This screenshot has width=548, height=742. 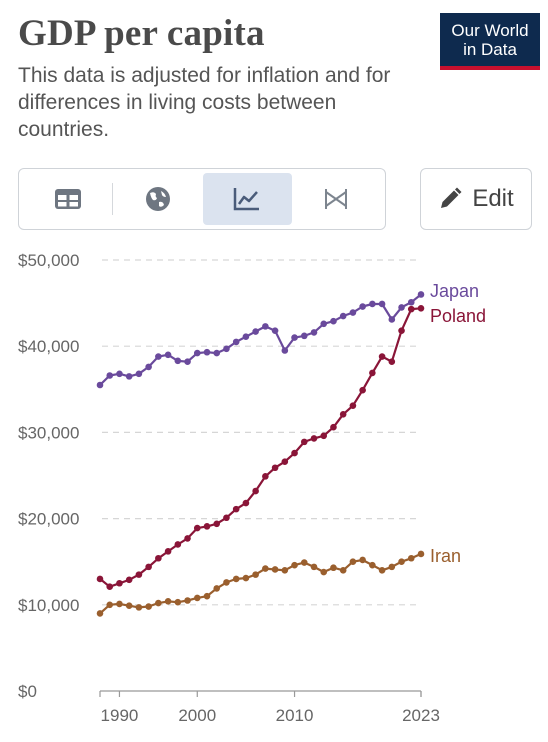 I want to click on edit-button-label: Edit, so click(x=493, y=198).